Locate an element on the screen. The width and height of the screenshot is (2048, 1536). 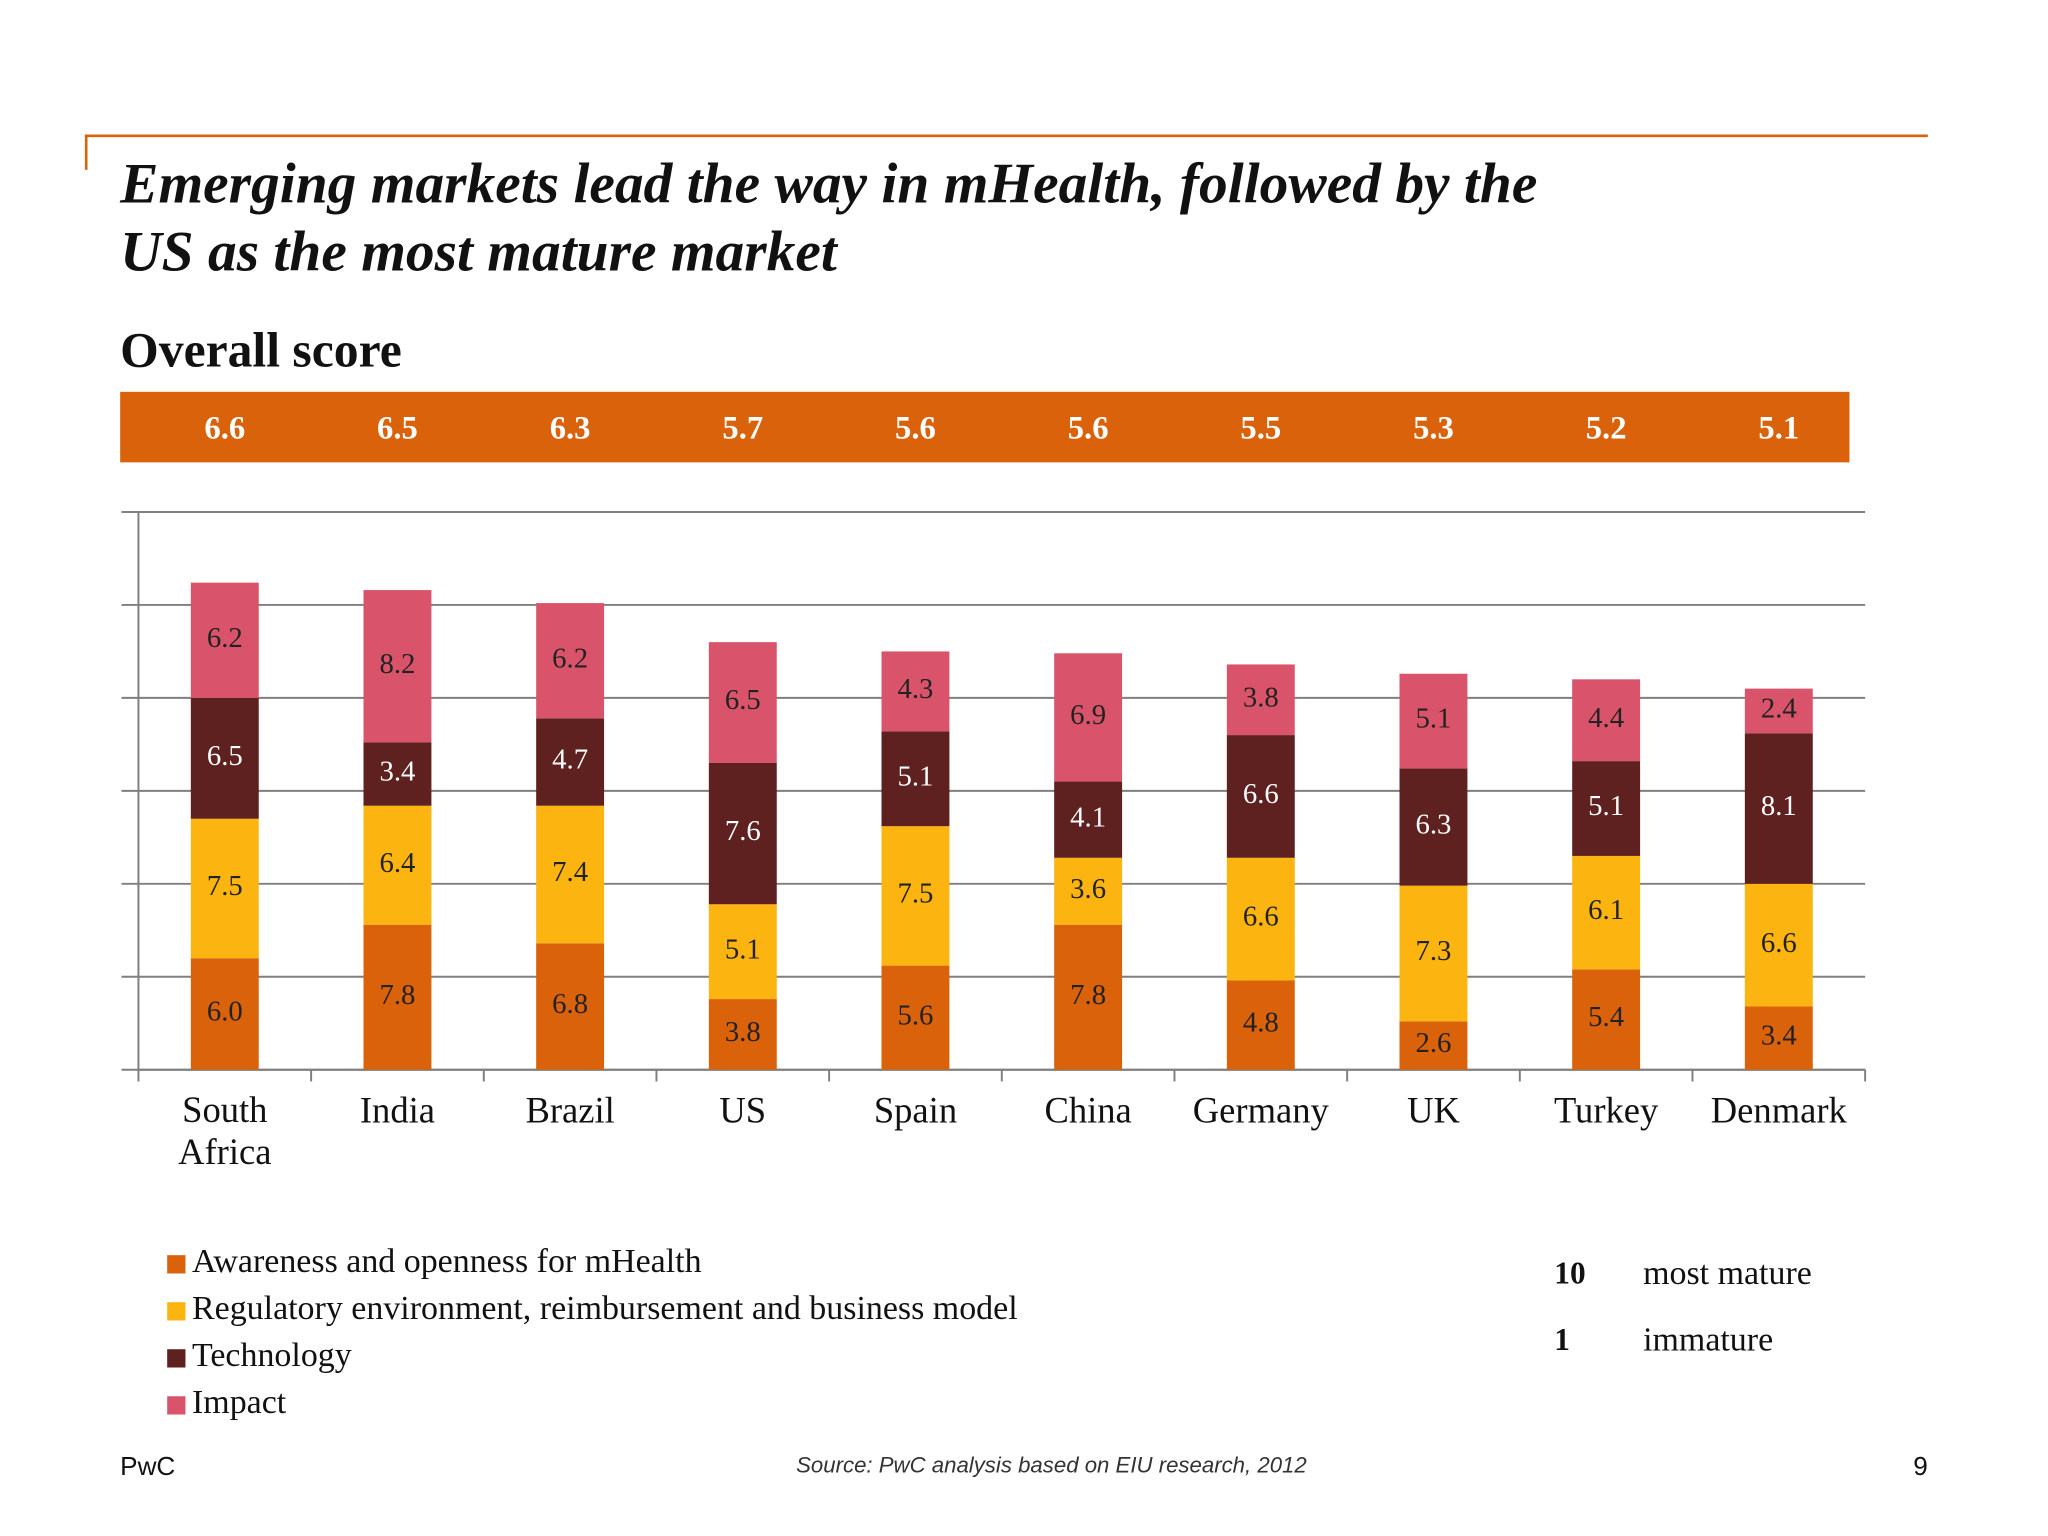
key-value: 10 is located at coordinates (1569, 1272).